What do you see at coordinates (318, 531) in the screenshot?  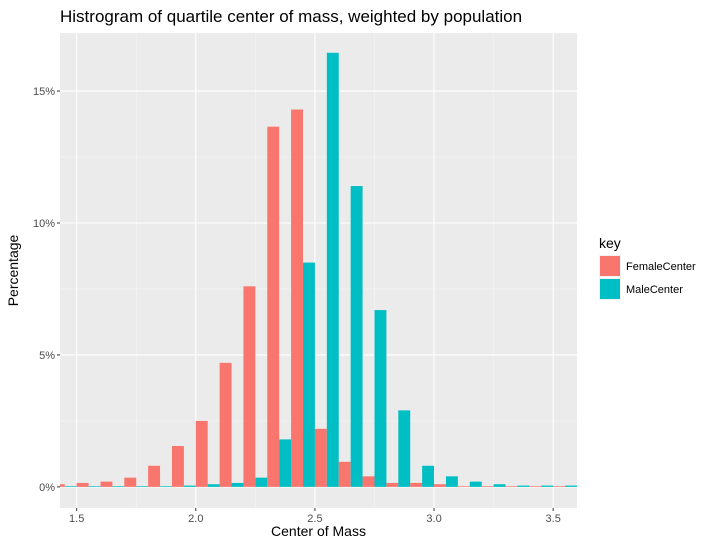 I see `x-axis-title: Center of Mass` at bounding box center [318, 531].